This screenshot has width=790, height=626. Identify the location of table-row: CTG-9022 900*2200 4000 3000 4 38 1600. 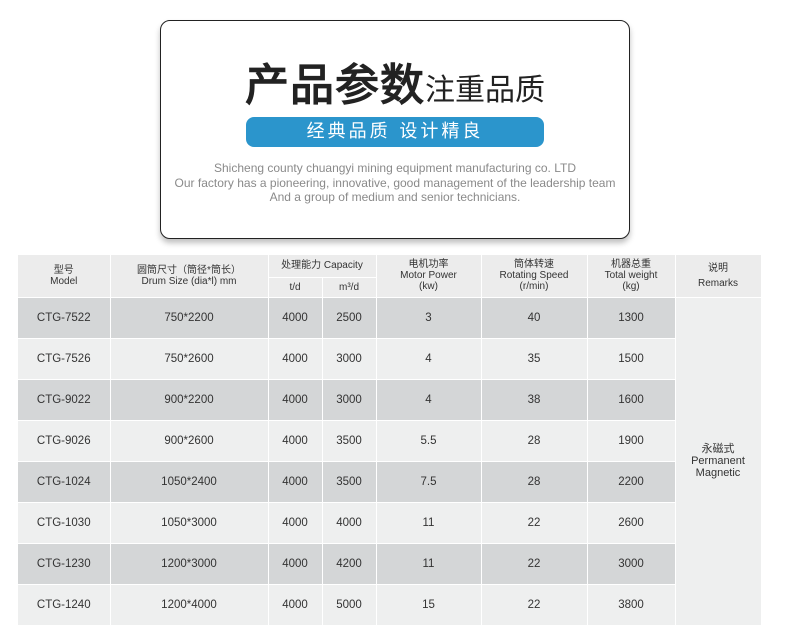
(389, 400).